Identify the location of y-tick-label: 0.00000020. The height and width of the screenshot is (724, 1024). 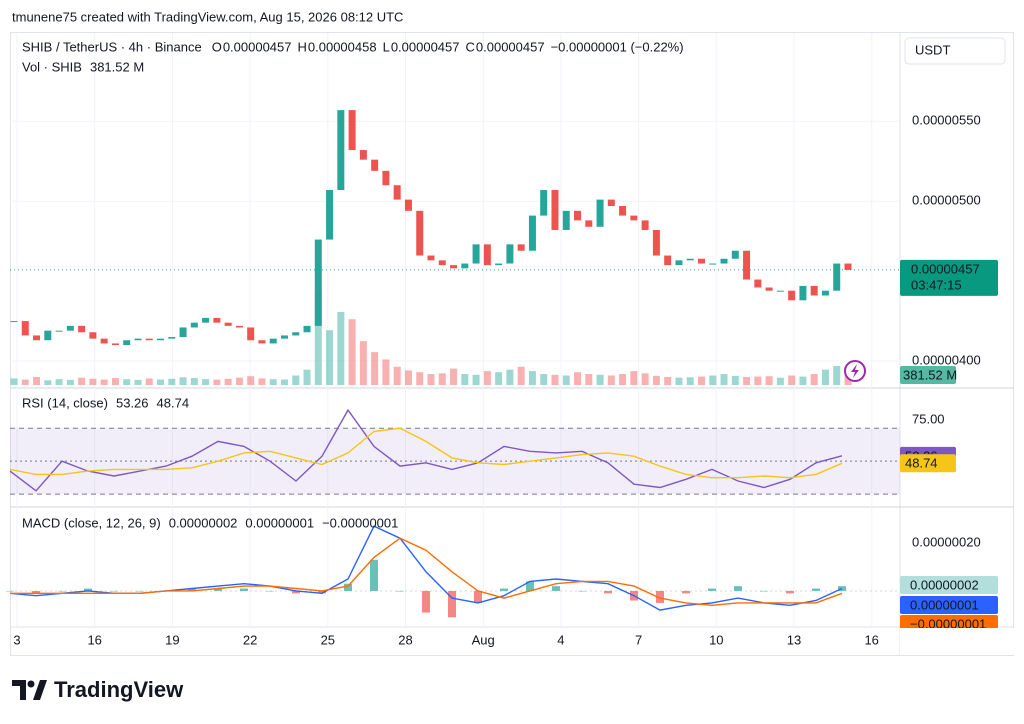
(946, 541).